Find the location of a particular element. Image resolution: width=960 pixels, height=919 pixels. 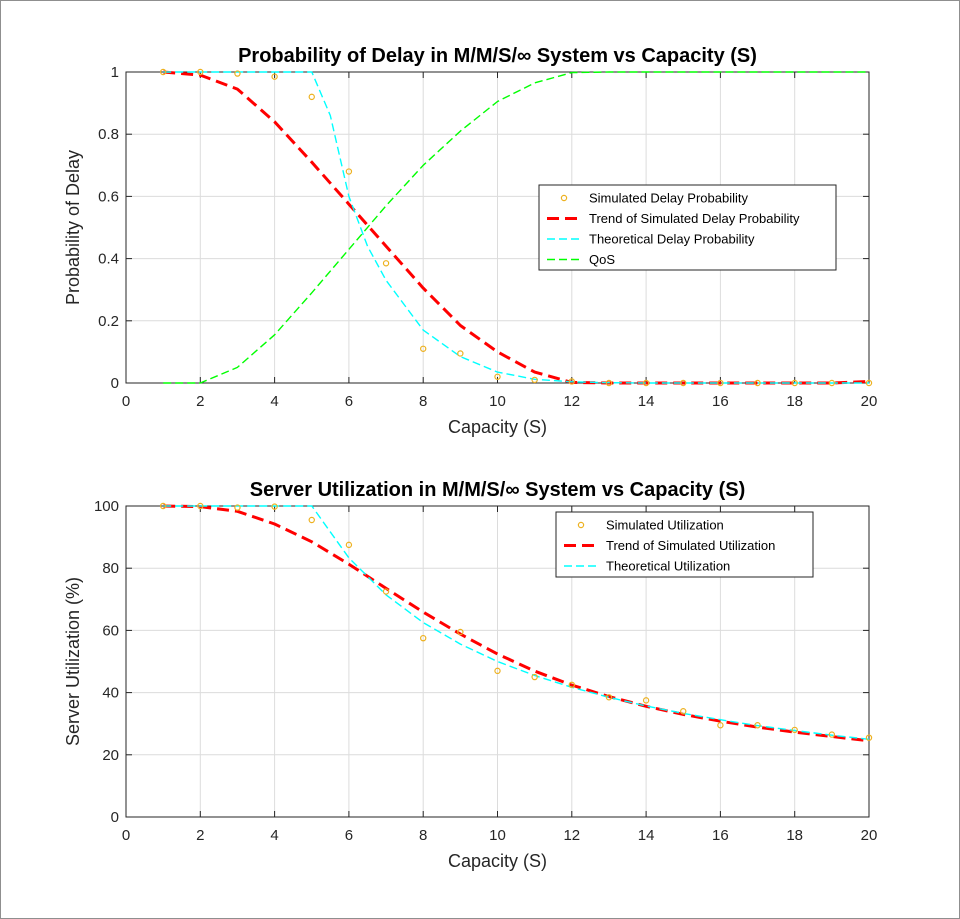

y-tick-label: 40 is located at coordinates (110, 693).